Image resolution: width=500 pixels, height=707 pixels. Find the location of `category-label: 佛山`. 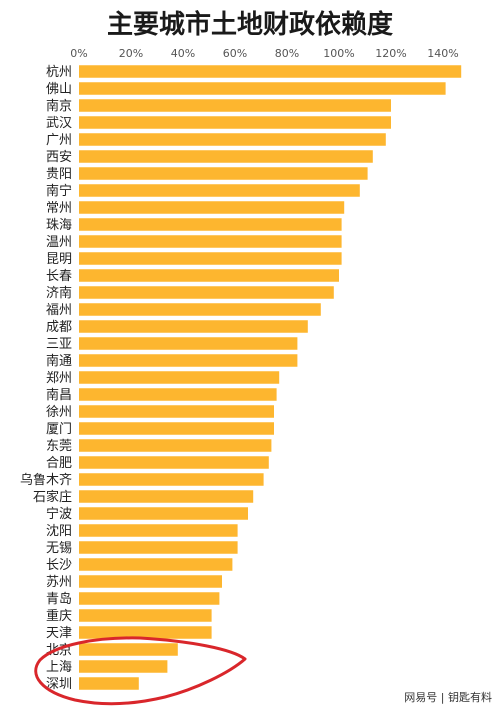

category-label: 佛山 is located at coordinates (59, 89).